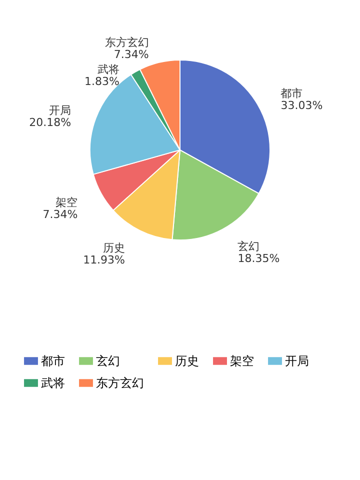 The image size is (360, 480). Describe the element at coordinates (104, 259) in the screenshot. I see `data-label: 11.93%` at that location.